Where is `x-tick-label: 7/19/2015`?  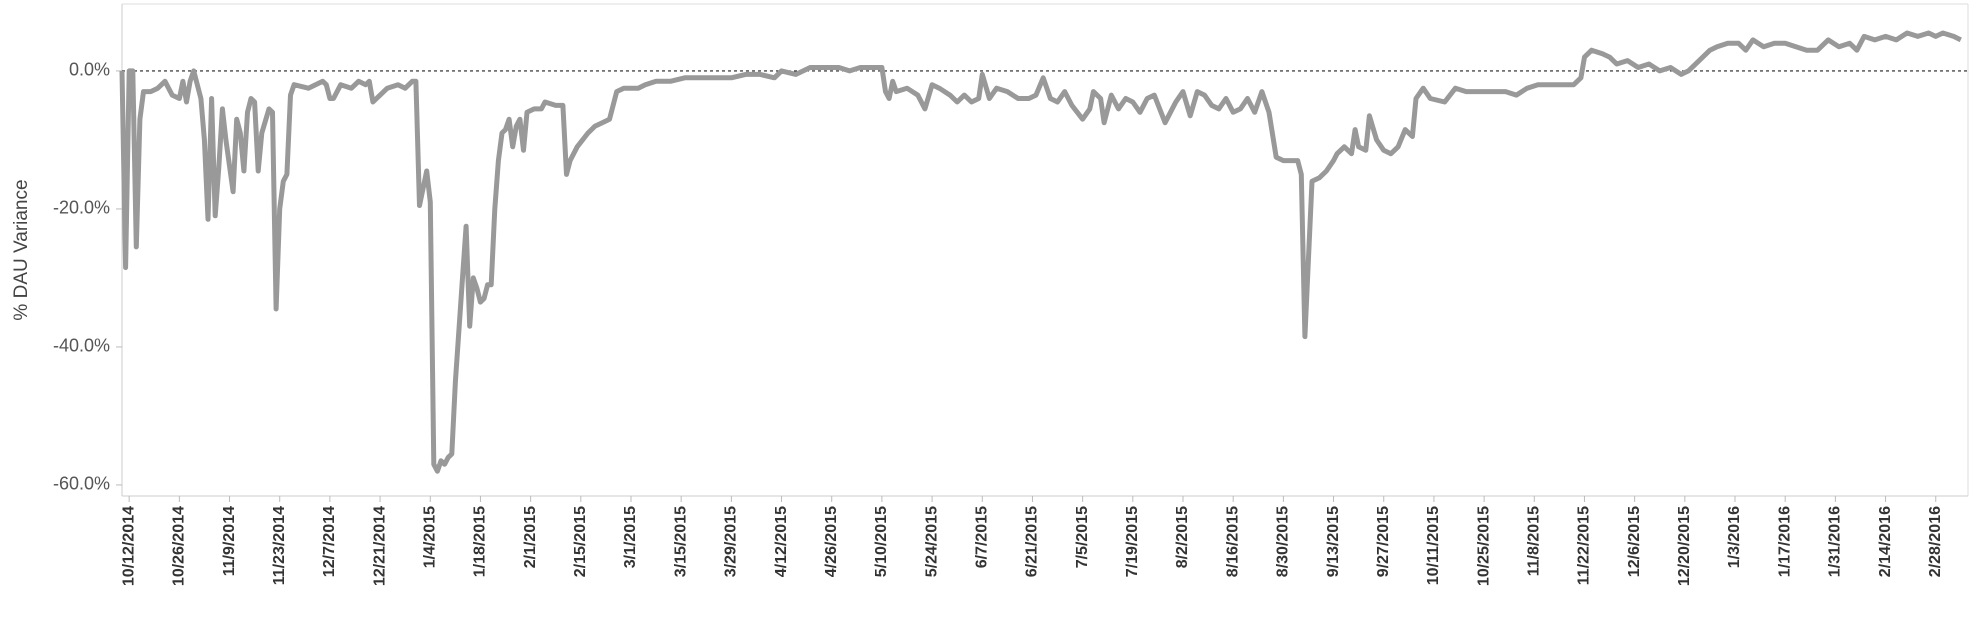 x-tick-label: 7/19/2015 is located at coordinates (1132, 541).